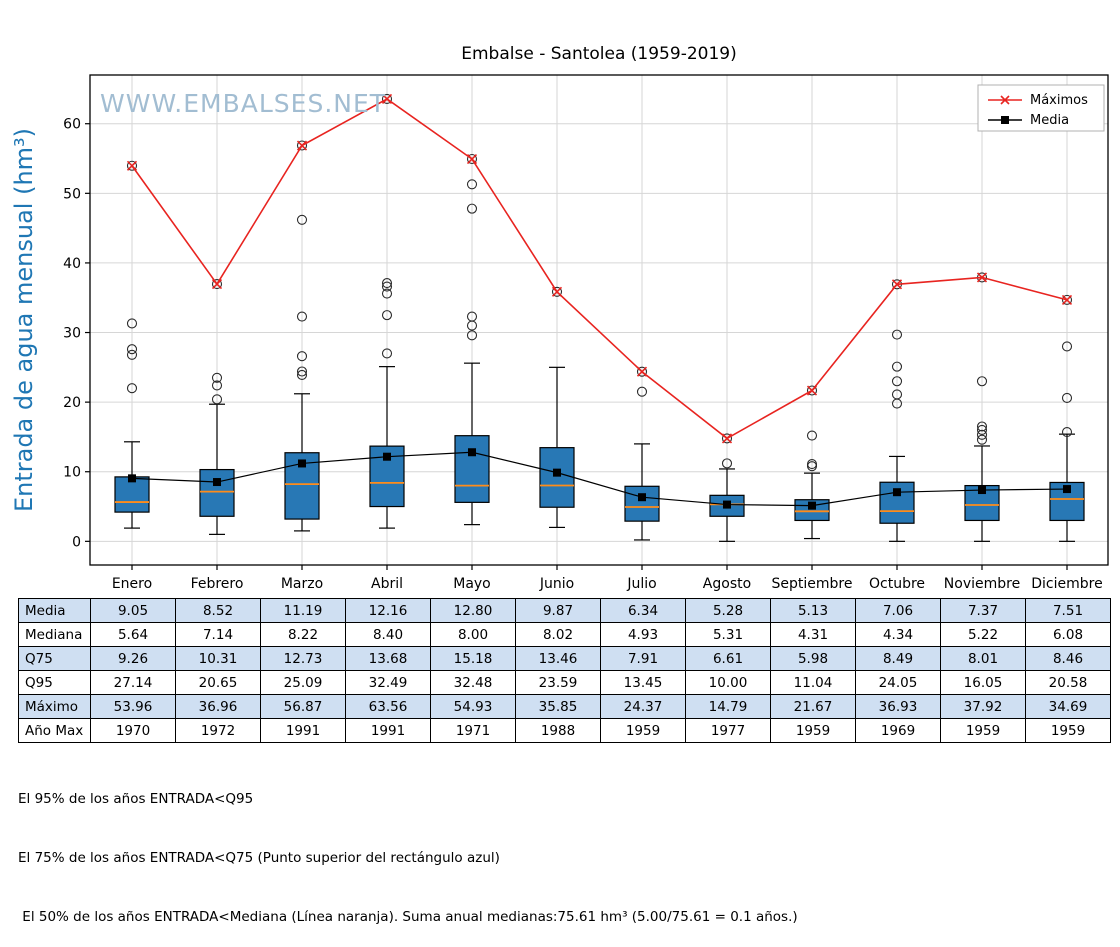 This screenshot has height=947, width=1120. Describe the element at coordinates (473, 658) in the screenshot. I see `table-cell: 15.18` at that location.